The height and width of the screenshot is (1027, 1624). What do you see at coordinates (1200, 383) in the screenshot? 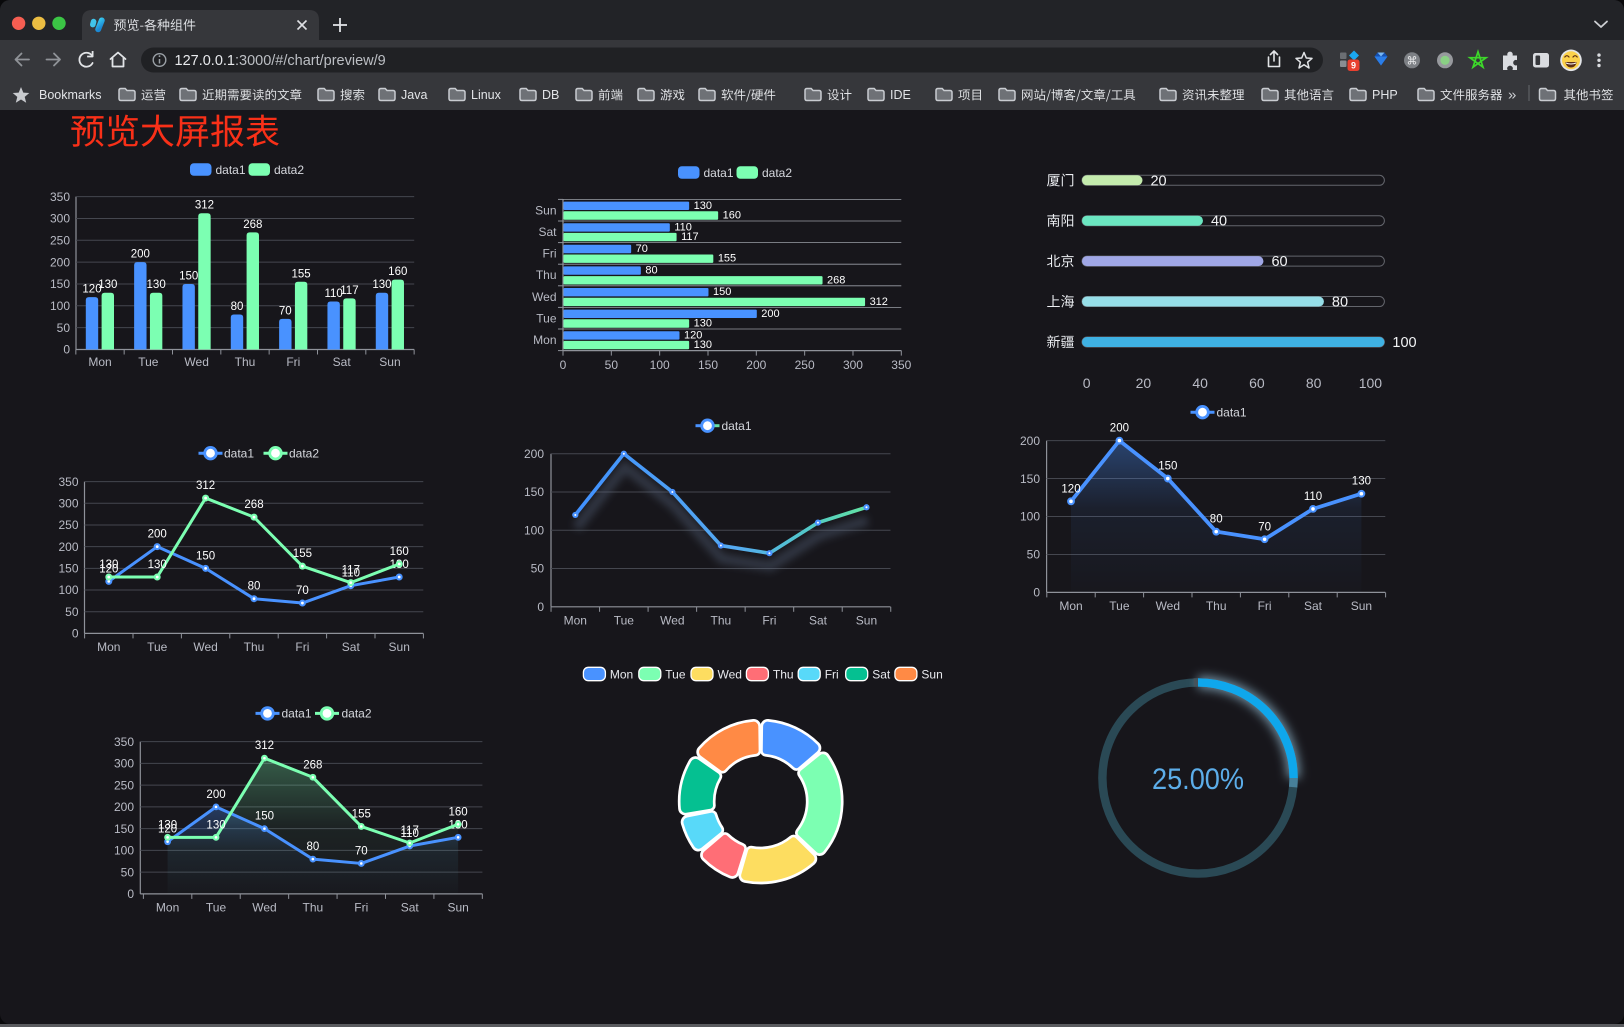
I see `svg-text: 40` at bounding box center [1200, 383].